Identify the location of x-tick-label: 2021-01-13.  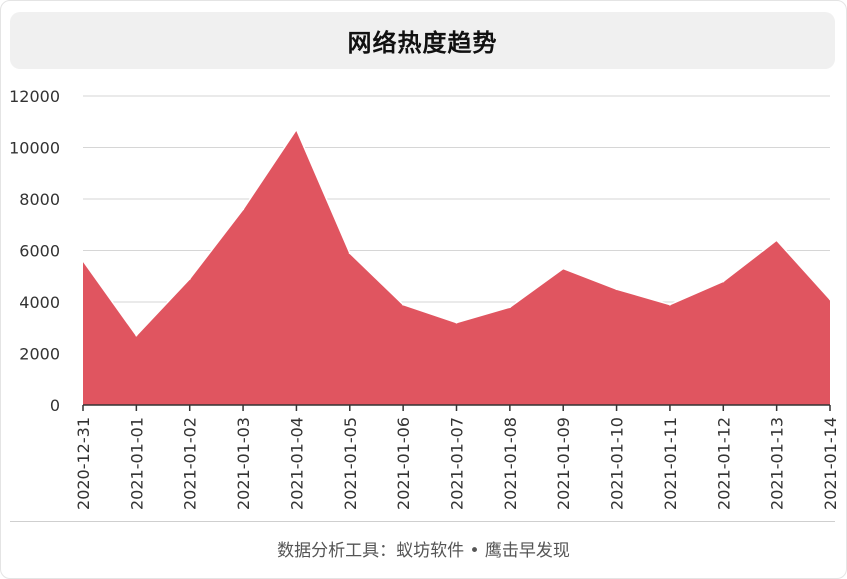
(777, 463).